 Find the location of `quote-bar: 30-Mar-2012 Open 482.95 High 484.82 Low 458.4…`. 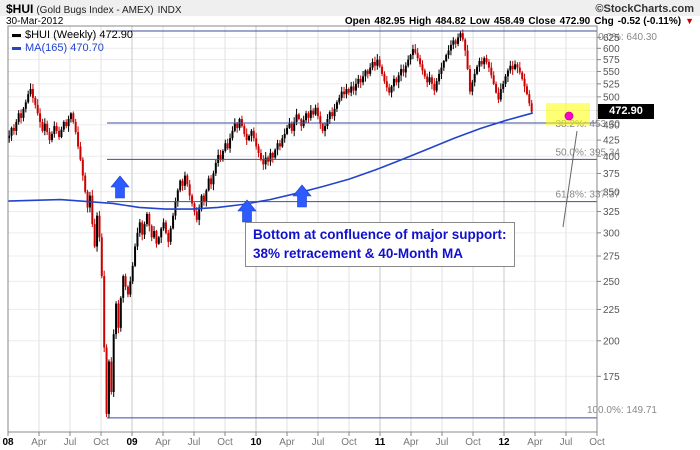

quote-bar: 30-Mar-2012 Open 482.95 High 484.82 Low 458.4… is located at coordinates (350, 21).